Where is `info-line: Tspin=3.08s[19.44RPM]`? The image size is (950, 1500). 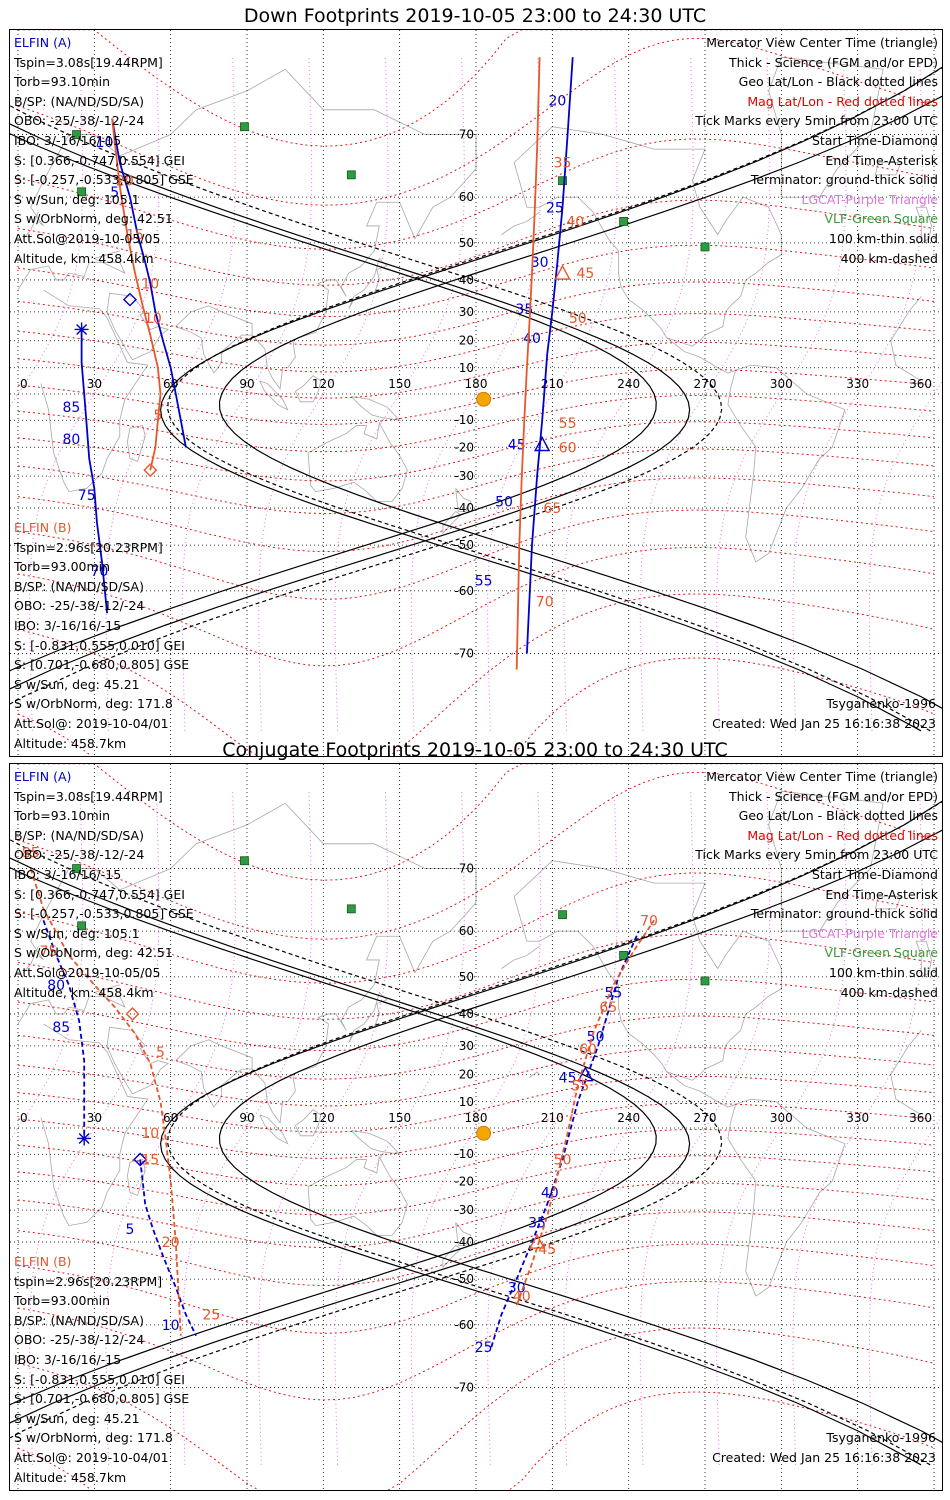 info-line: Tspin=3.08s[19.44RPM] is located at coordinates (88, 796).